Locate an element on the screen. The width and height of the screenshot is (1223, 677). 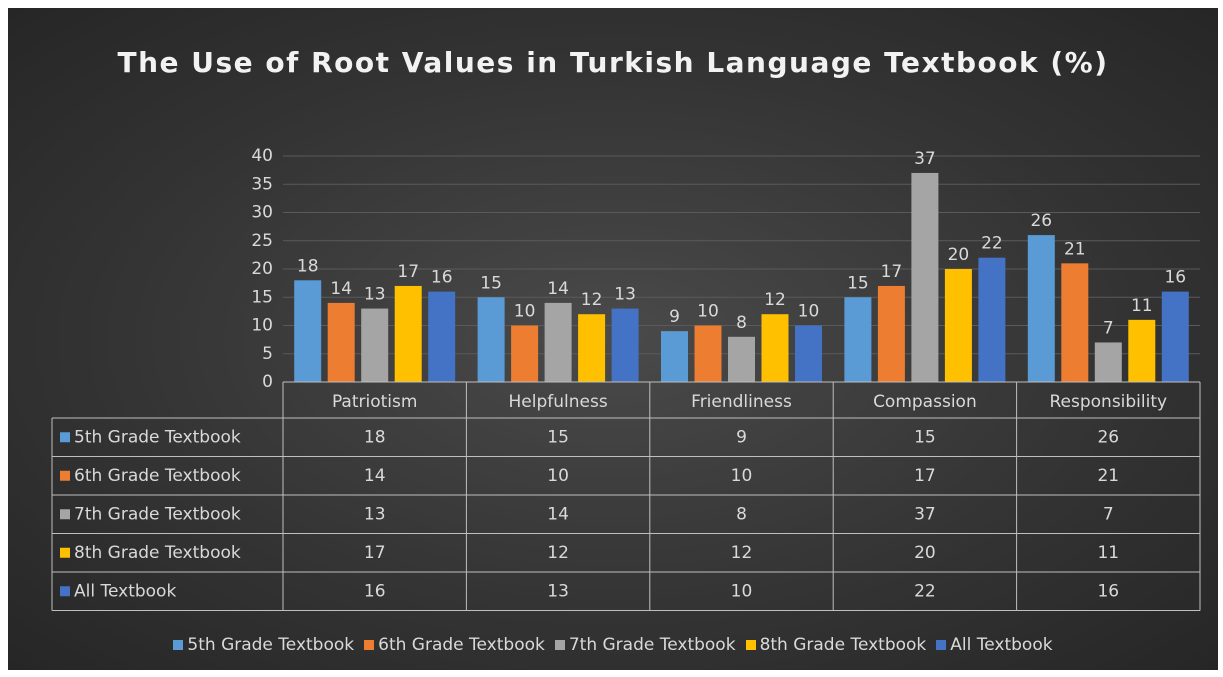
y-tick-label: 25 is located at coordinates (262, 241).